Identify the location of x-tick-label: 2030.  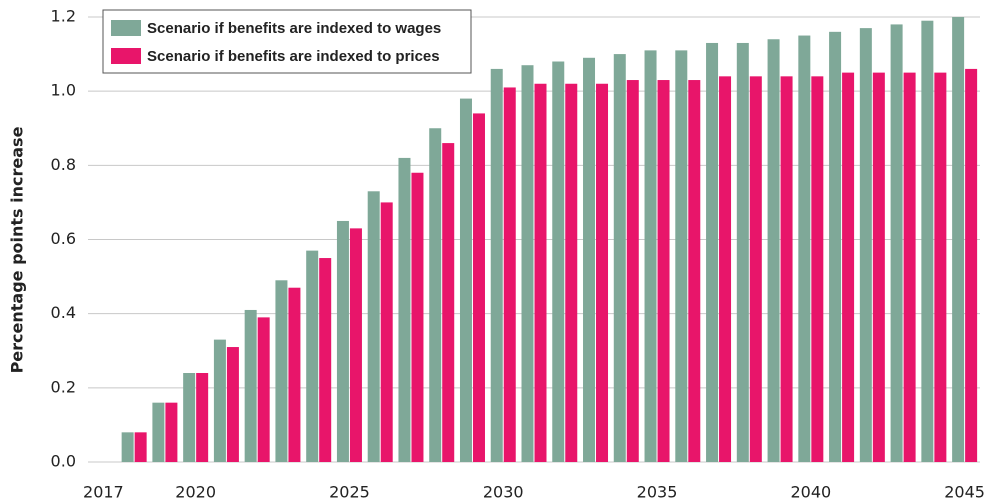
(503, 492).